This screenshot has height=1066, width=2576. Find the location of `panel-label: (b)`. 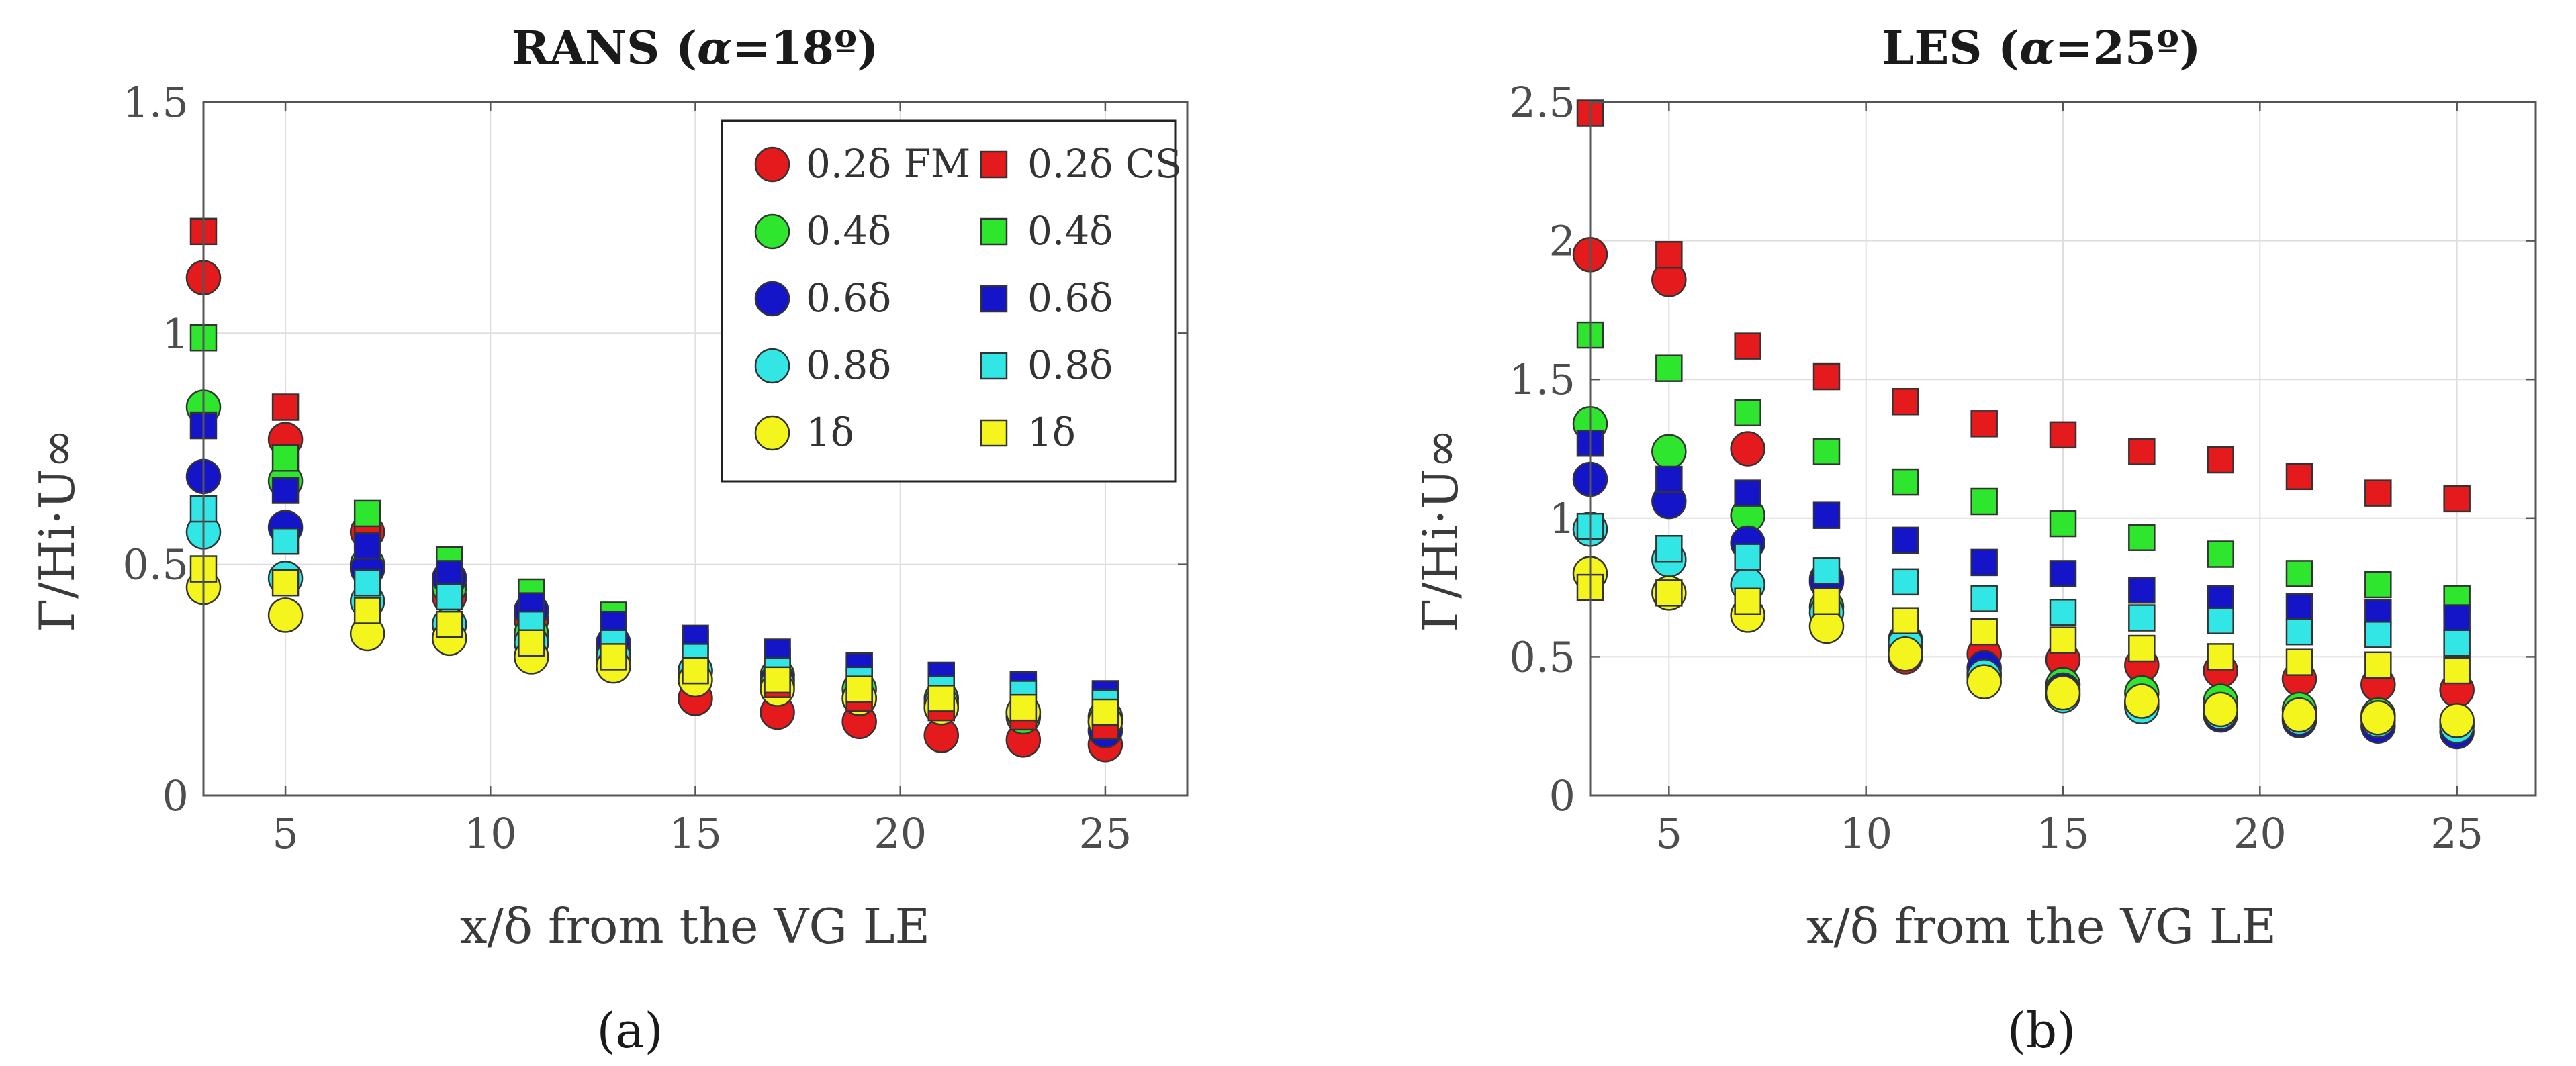

panel-label: (b) is located at coordinates (2041, 1031).